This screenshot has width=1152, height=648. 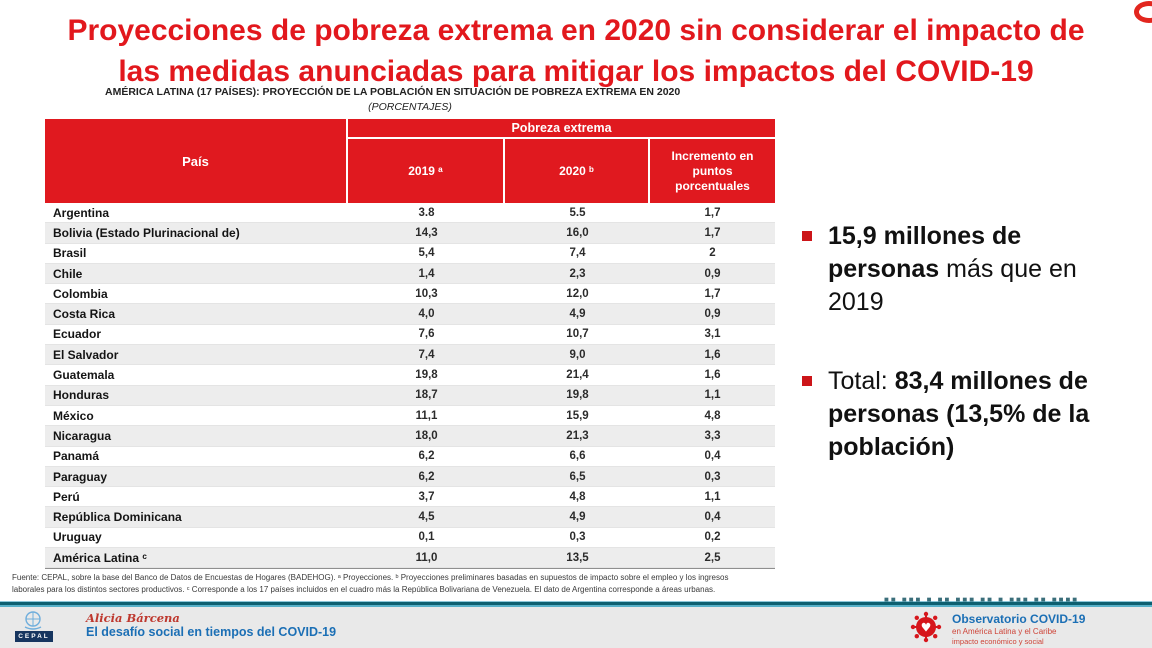 What do you see at coordinates (712, 517) in the screenshot?
I see `value-cell: 0,4` at bounding box center [712, 517].